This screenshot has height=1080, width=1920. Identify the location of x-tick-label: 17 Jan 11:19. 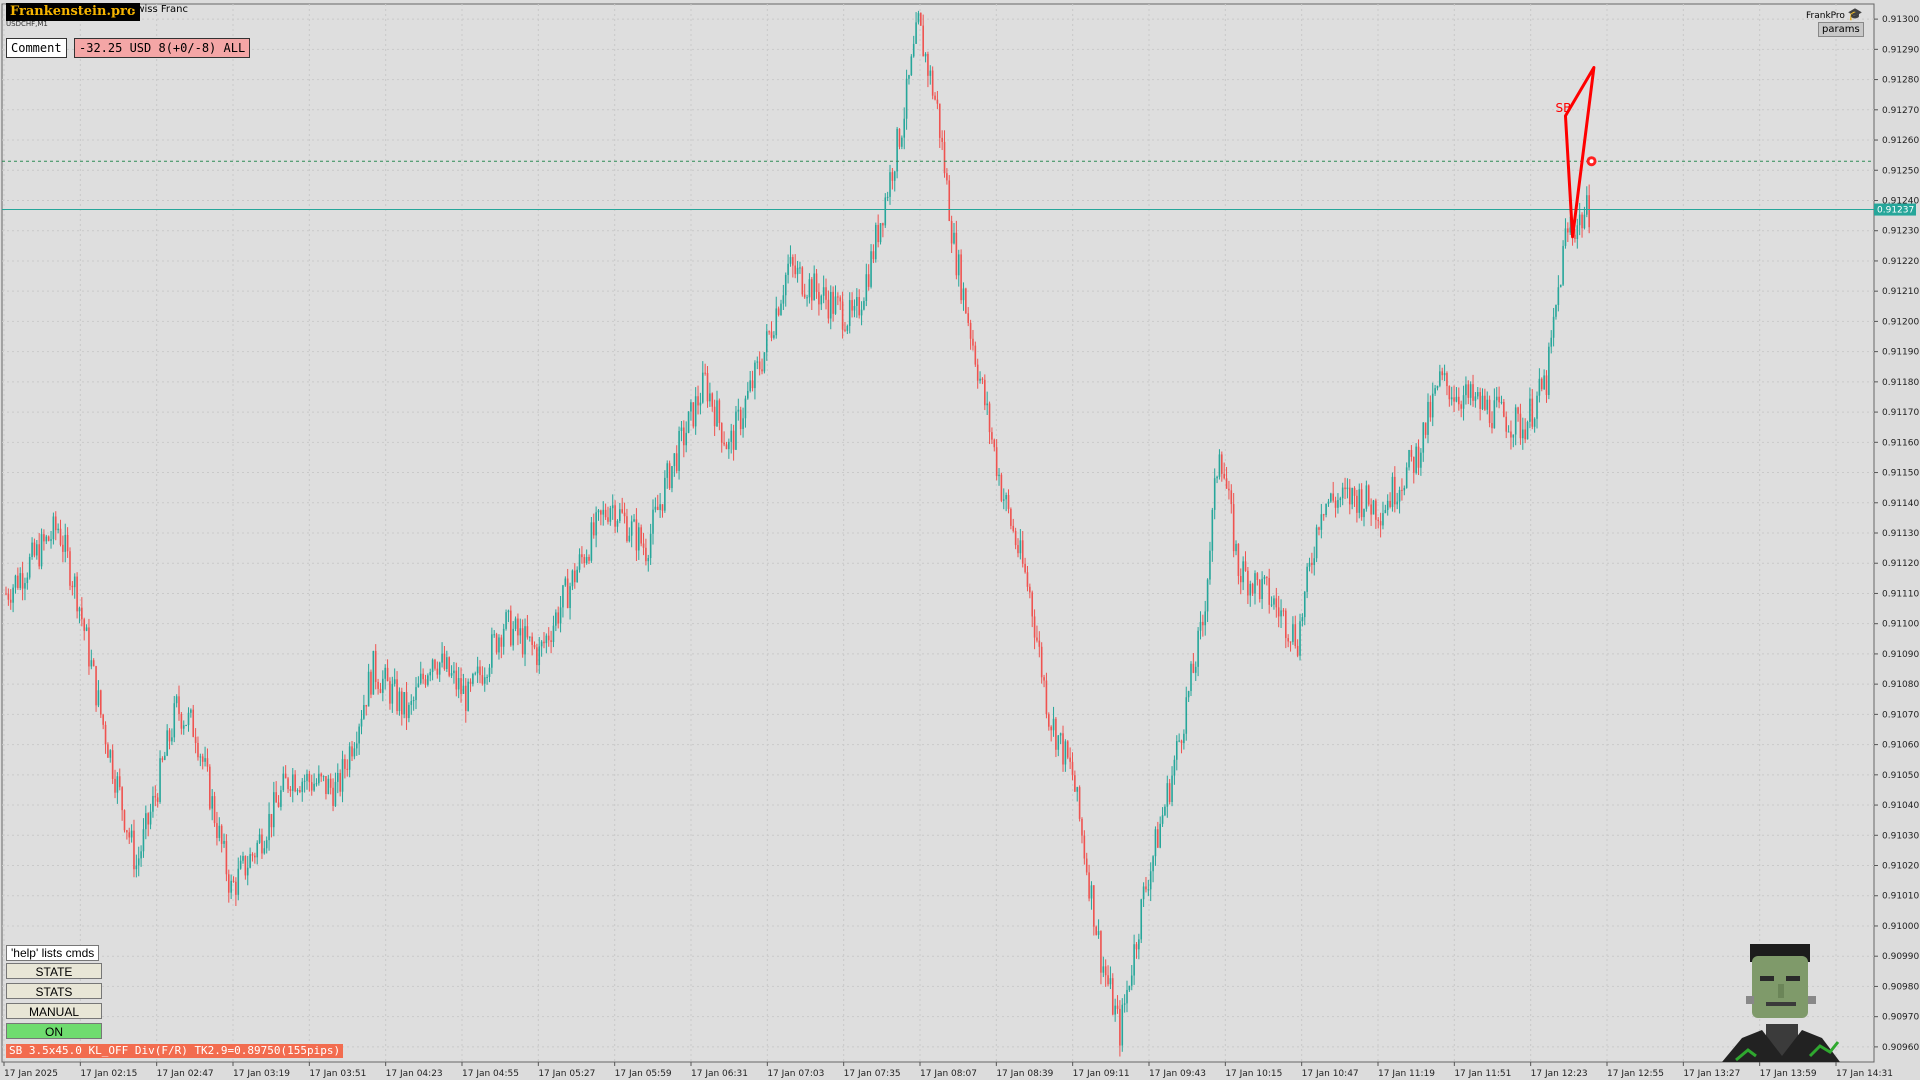
(1406, 1074).